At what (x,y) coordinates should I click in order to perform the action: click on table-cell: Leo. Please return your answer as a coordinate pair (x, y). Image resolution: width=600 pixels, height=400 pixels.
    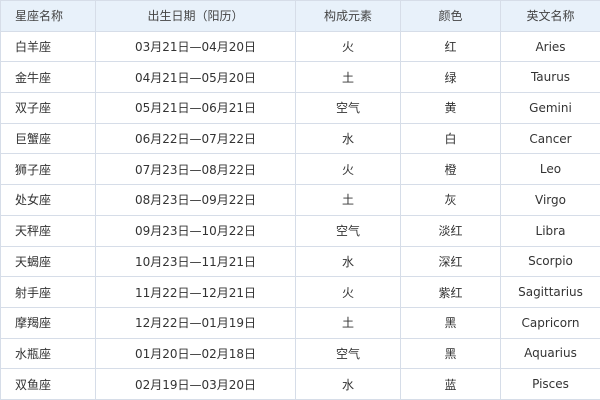
    Looking at the image, I should click on (550, 169).